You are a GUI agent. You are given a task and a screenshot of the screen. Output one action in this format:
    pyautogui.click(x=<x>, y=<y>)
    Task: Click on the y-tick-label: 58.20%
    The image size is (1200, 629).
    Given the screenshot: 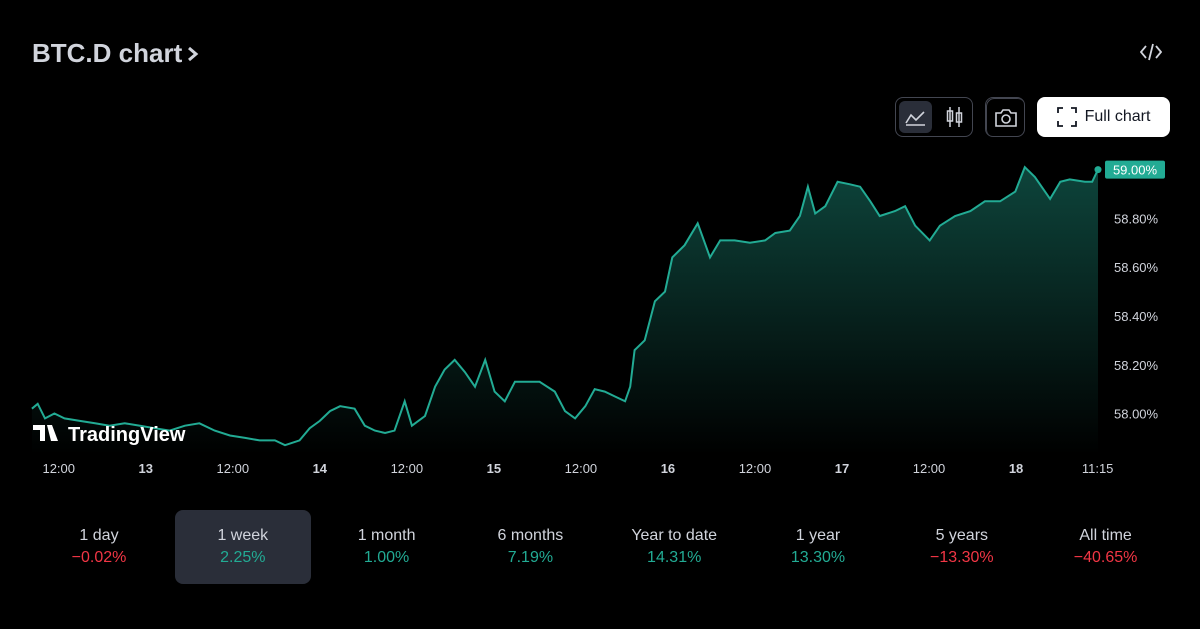 What is the action you would take?
    pyautogui.click(x=1136, y=365)
    